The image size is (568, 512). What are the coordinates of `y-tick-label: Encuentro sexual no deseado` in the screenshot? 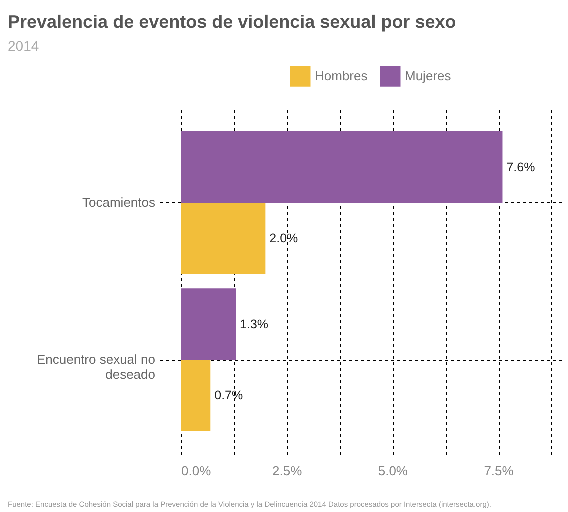 It's located at (96, 367).